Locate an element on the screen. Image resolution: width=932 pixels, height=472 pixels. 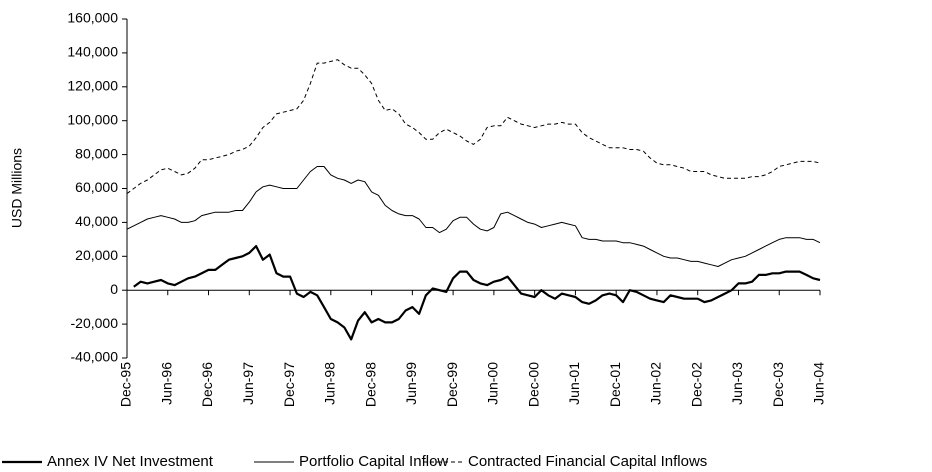
y-axis-label: USD Millions is located at coordinates (17, 188).